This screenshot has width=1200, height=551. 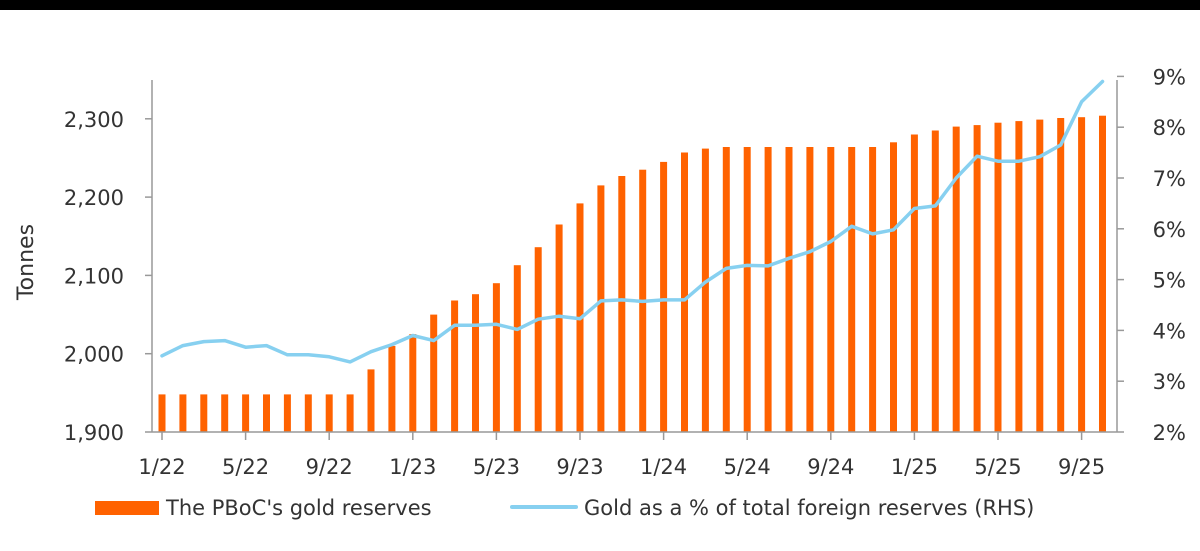 I want to click on x-tick-label: 1/22, so click(x=161, y=467).